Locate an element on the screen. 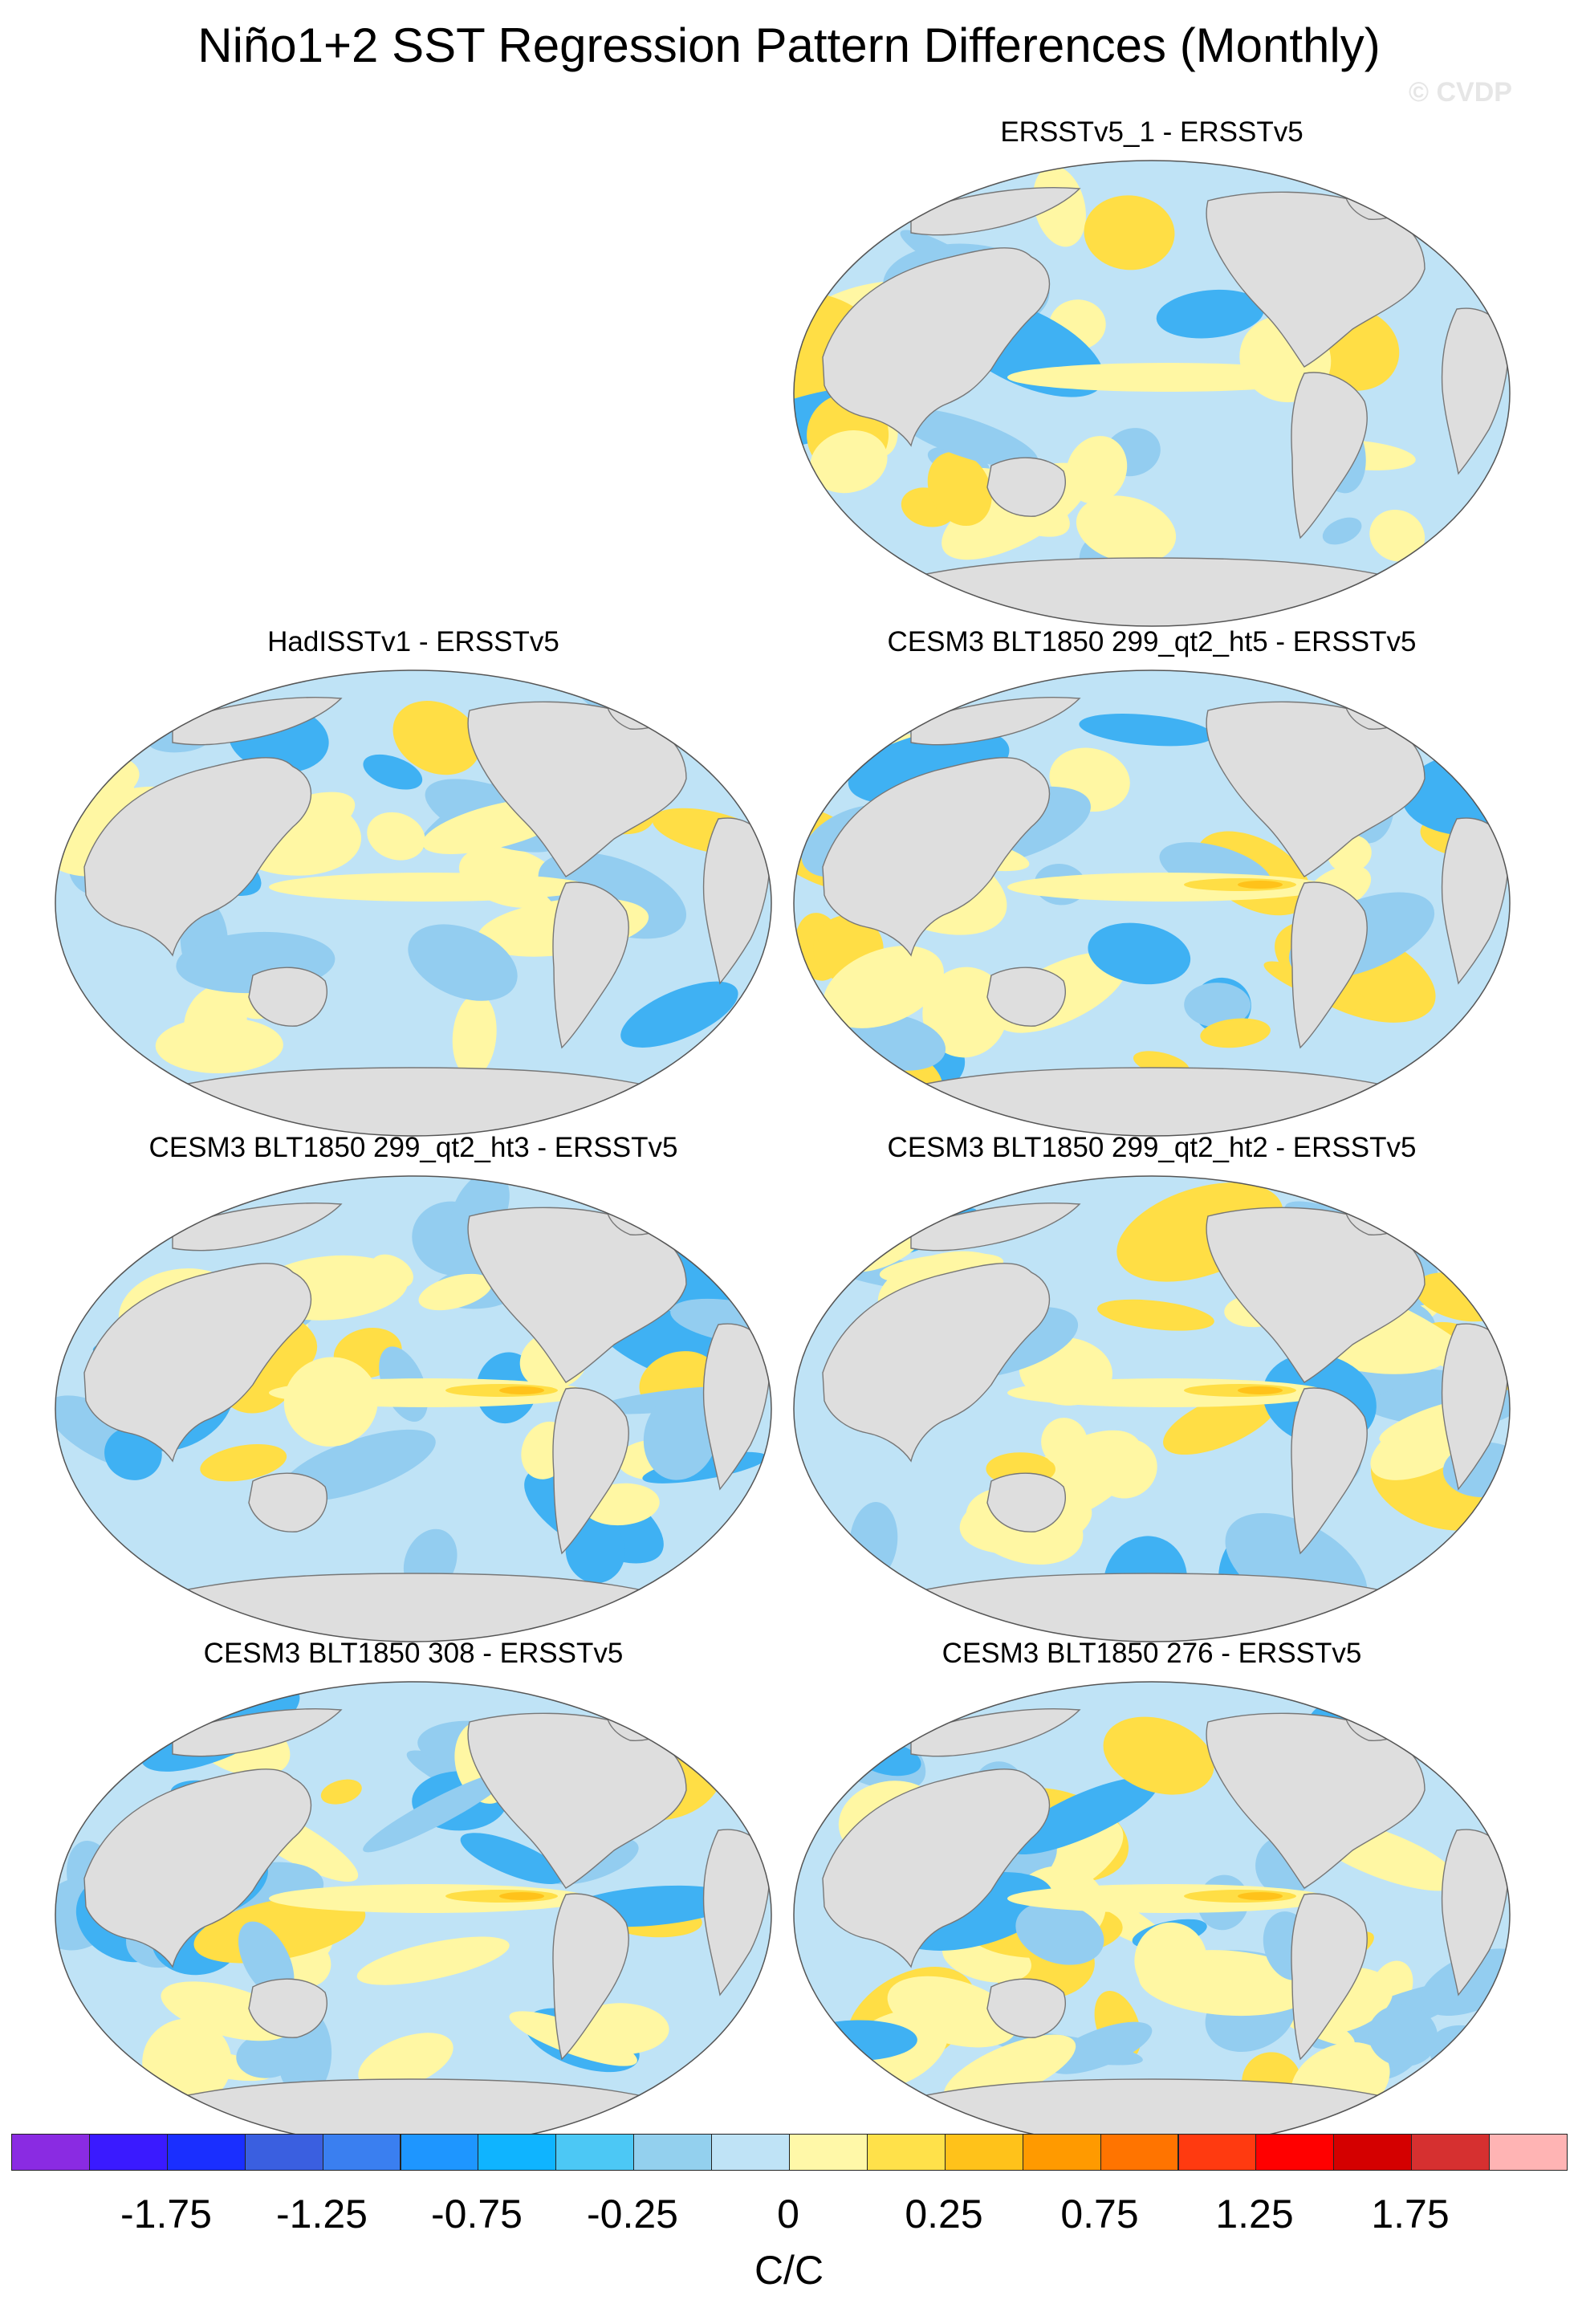 The width and height of the screenshot is (1578, 2324). colorbar-tick-label: 0 is located at coordinates (788, 2214).